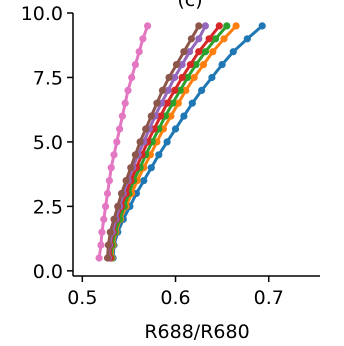 This screenshot has height=346, width=344. I want to click on y-tick-label: 5.0, so click(48, 143).